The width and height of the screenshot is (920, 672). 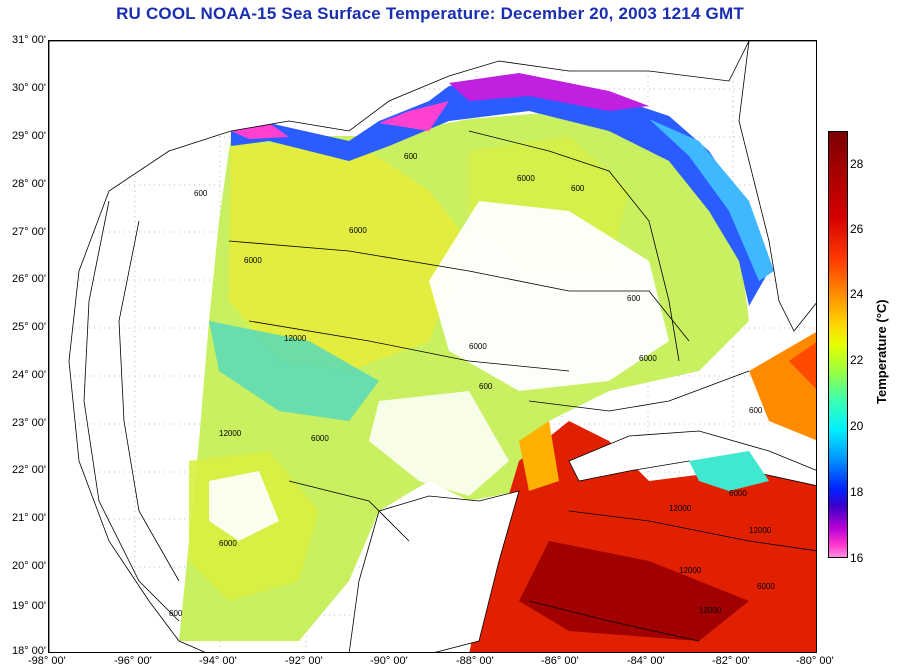 What do you see at coordinates (646, 661) in the screenshot?
I see `lon-tick-label: -84° 00'` at bounding box center [646, 661].